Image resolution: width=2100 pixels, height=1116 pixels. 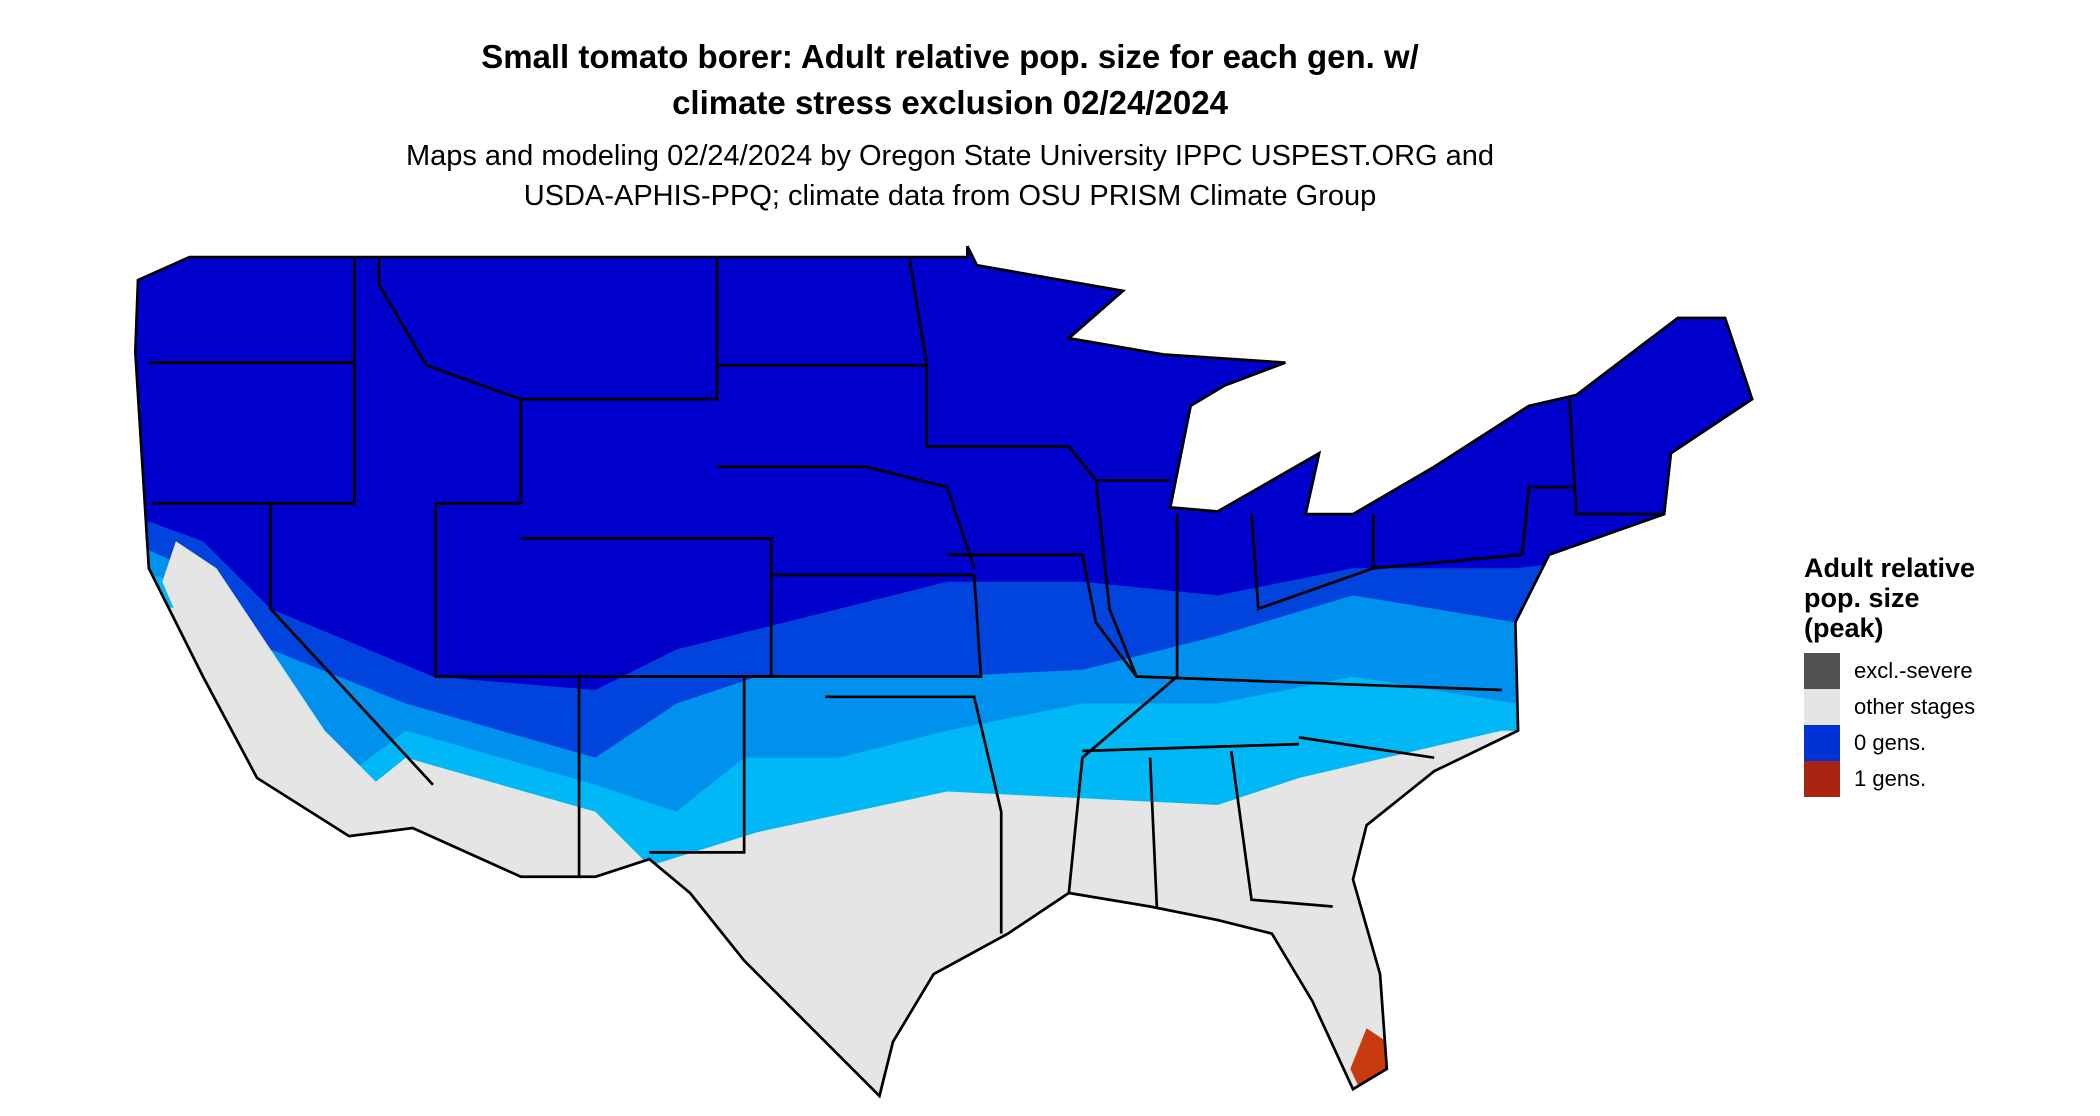 I want to click on legend-item-excl-severe: excl.-severe, so click(x=1914, y=671).